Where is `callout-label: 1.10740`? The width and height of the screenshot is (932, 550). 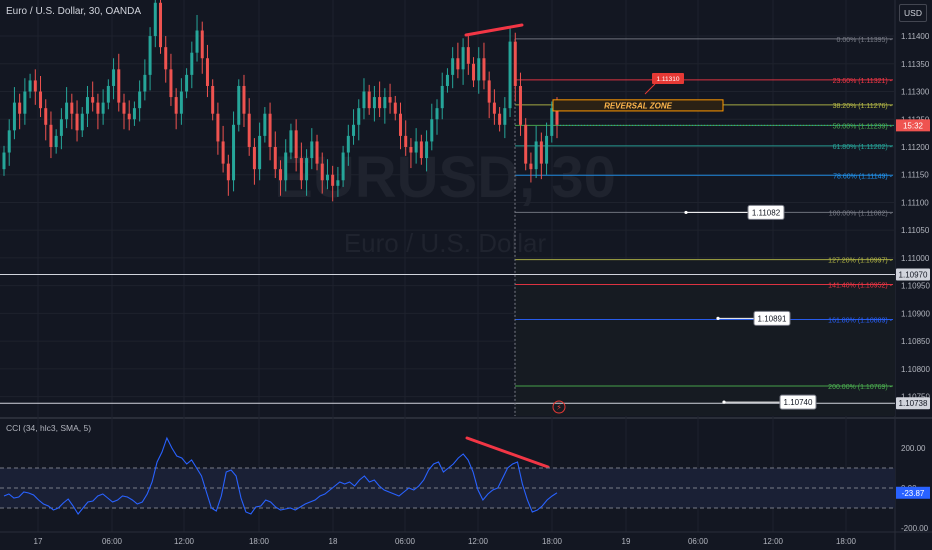
callout-label: 1.10740 is located at coordinates (798, 402).